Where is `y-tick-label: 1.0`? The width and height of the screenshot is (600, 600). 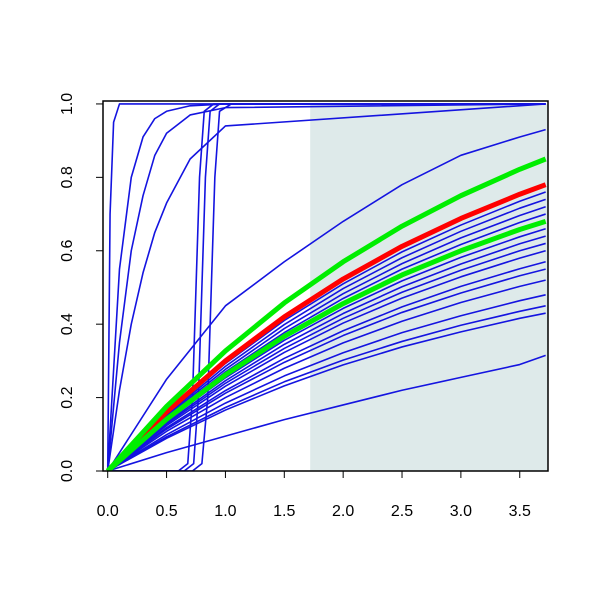
y-tick-label: 1.0 is located at coordinates (67, 104).